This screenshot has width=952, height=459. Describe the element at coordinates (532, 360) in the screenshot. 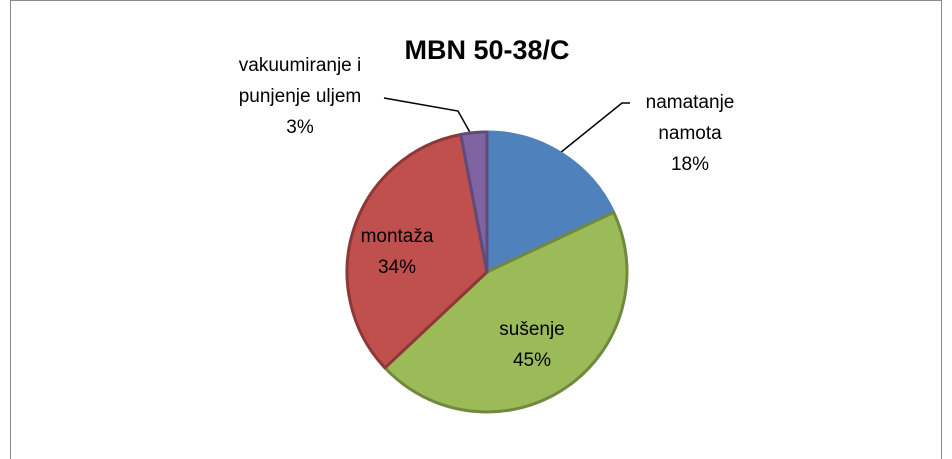

I see `value-label: 45%` at that location.